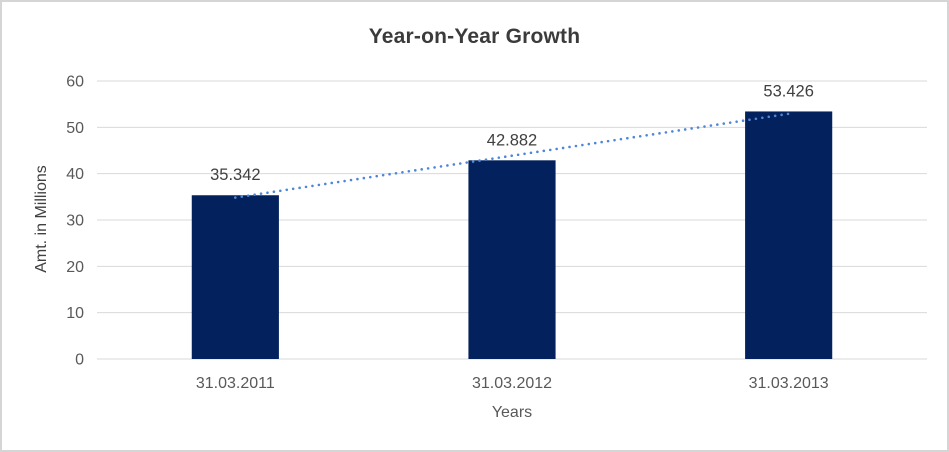 Image resolution: width=949 pixels, height=452 pixels. I want to click on y-tick-label: 30, so click(75, 221).